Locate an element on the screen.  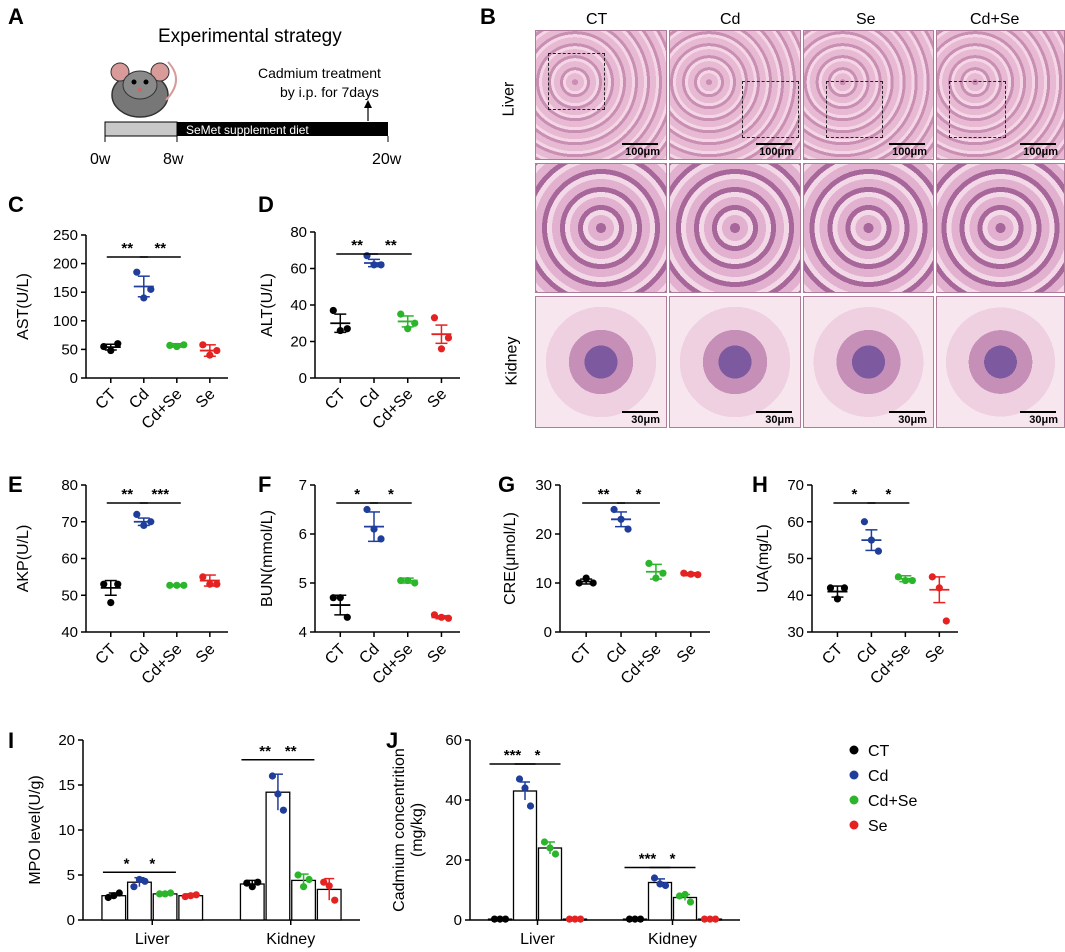
significance-label-g: * is located at coordinates (639, 494).